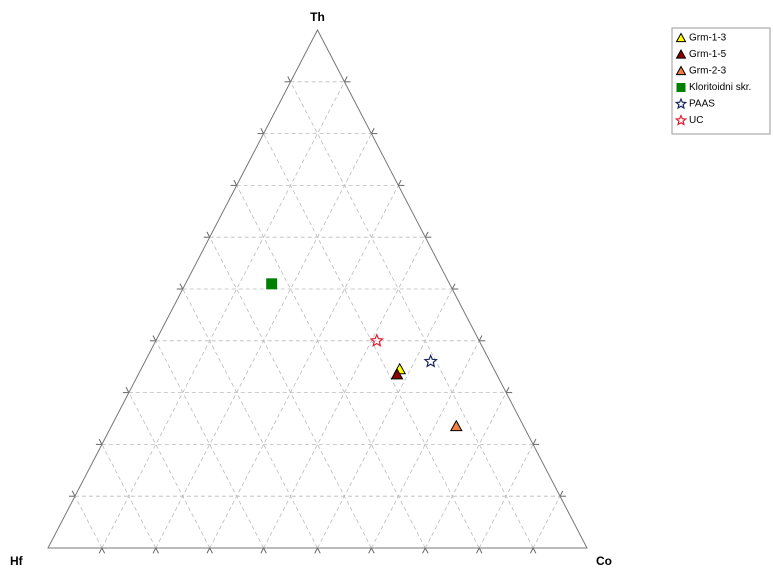  Describe the element at coordinates (721, 81) in the screenshot. I see `legend-box` at that location.